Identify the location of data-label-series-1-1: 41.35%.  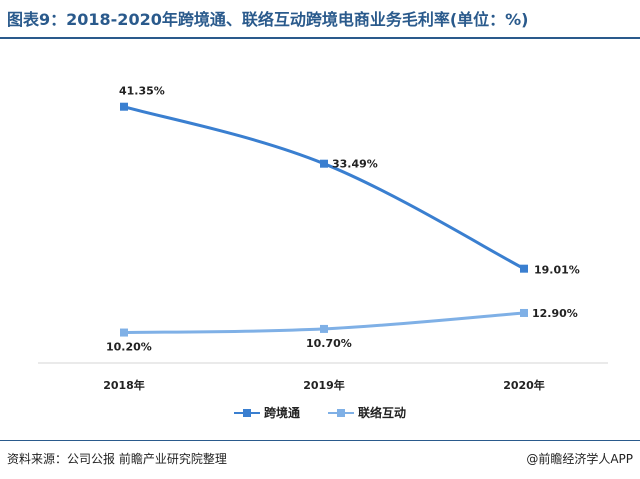
(142, 91).